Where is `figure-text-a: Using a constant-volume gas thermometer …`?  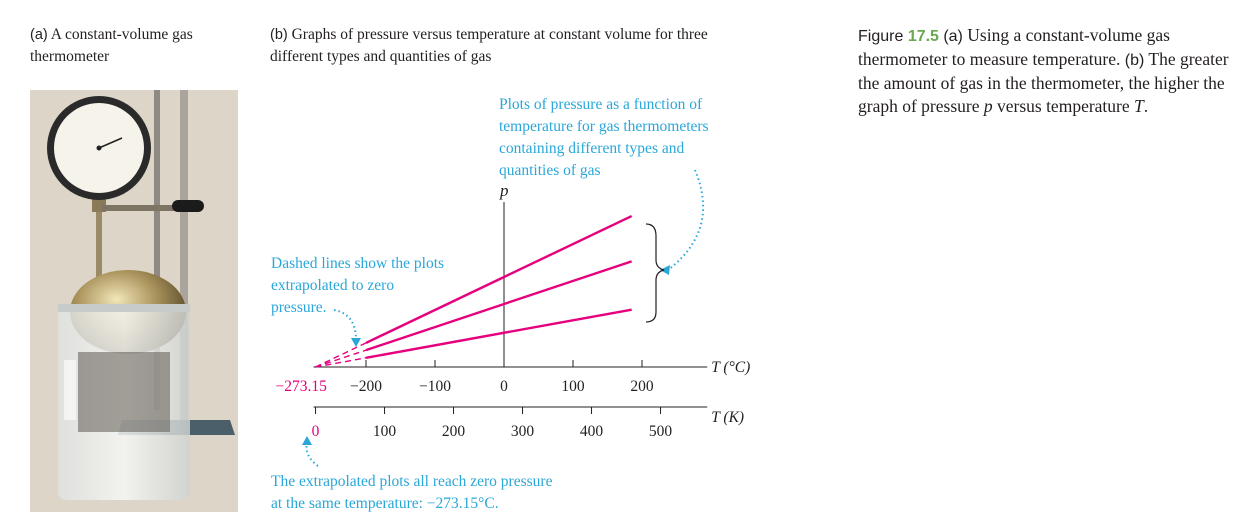 figure-text-a: Using a constant-volume gas thermometer … is located at coordinates (1014, 47).